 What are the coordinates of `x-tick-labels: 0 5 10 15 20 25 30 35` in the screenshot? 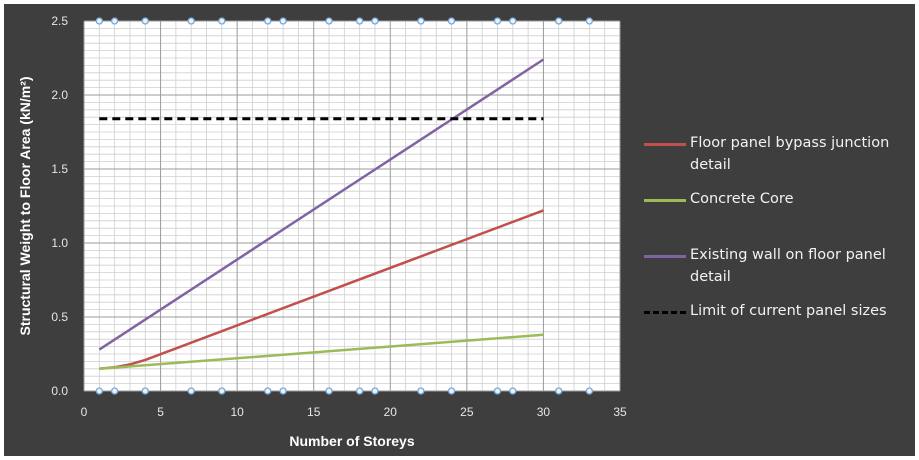 It's located at (354, 412).